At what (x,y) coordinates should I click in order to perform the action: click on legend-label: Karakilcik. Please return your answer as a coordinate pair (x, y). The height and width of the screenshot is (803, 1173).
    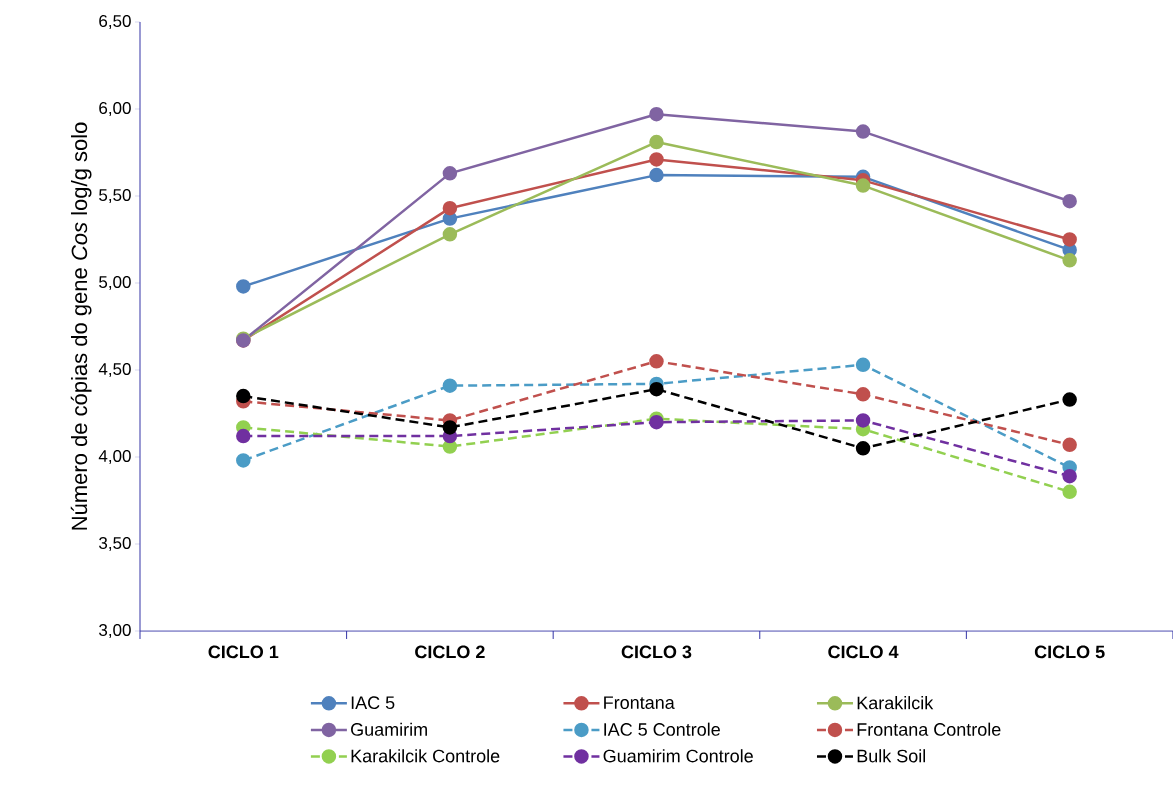
    Looking at the image, I should click on (895, 703).